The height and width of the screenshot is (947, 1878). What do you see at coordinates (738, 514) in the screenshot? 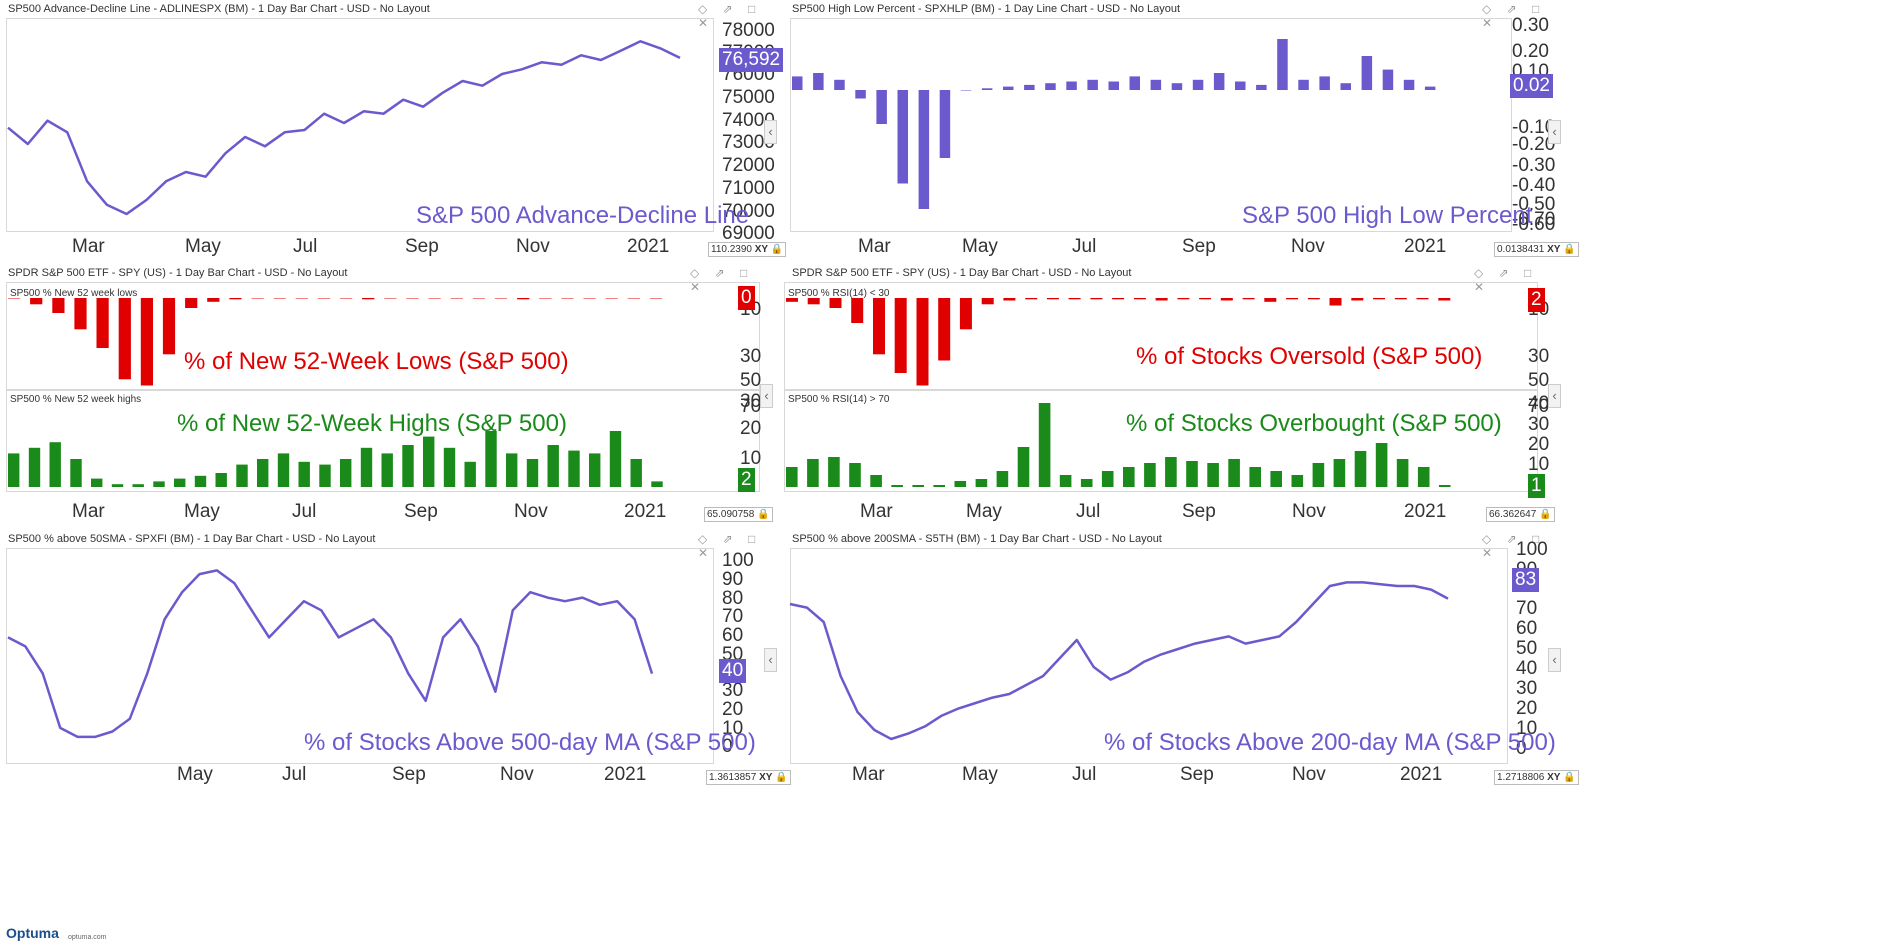
I see `scale-readout: 65.090758 🔒` at bounding box center [738, 514].